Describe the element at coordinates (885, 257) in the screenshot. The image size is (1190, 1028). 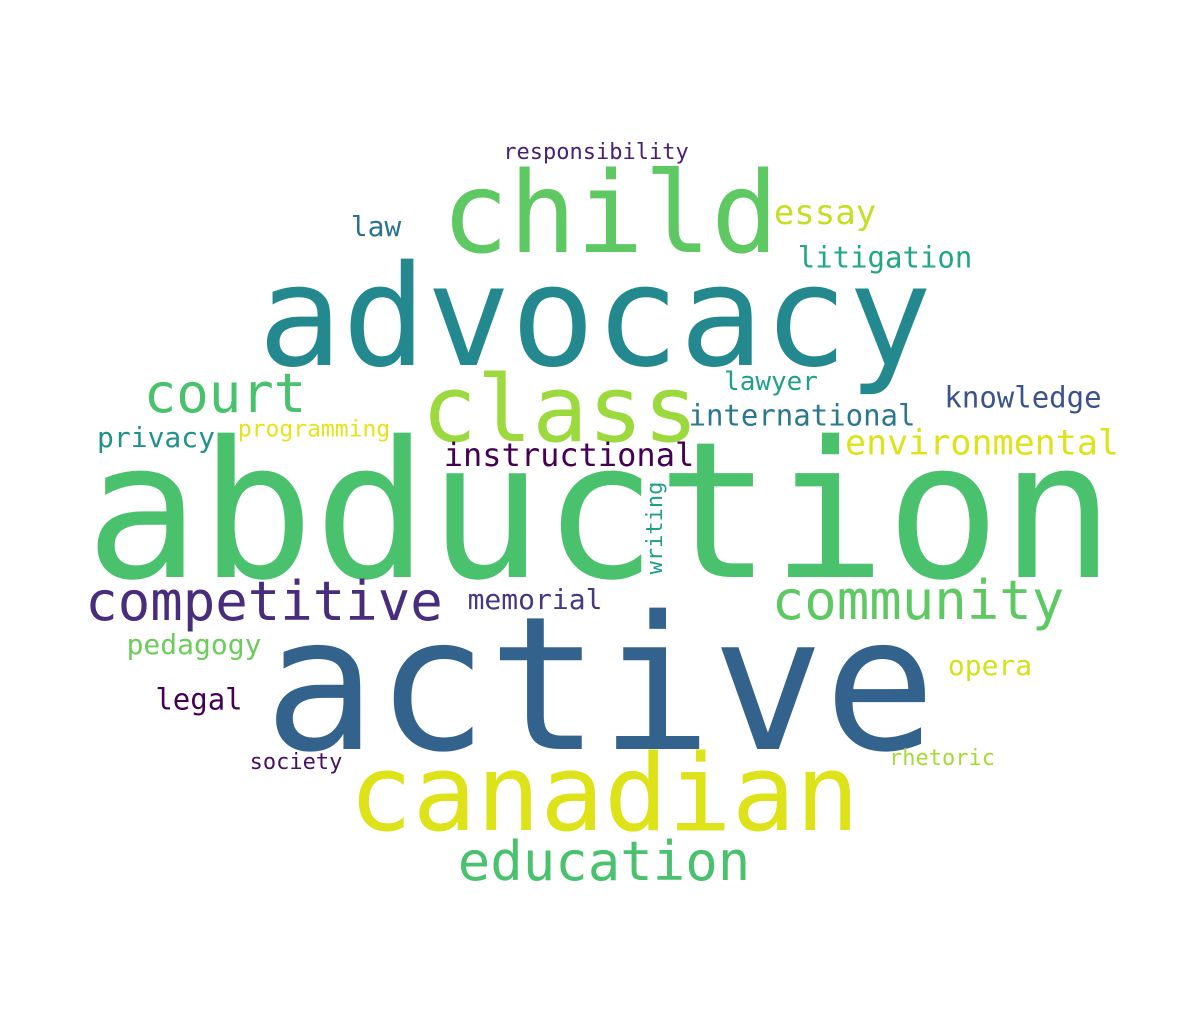
I see `word-litigation: litigation` at that location.